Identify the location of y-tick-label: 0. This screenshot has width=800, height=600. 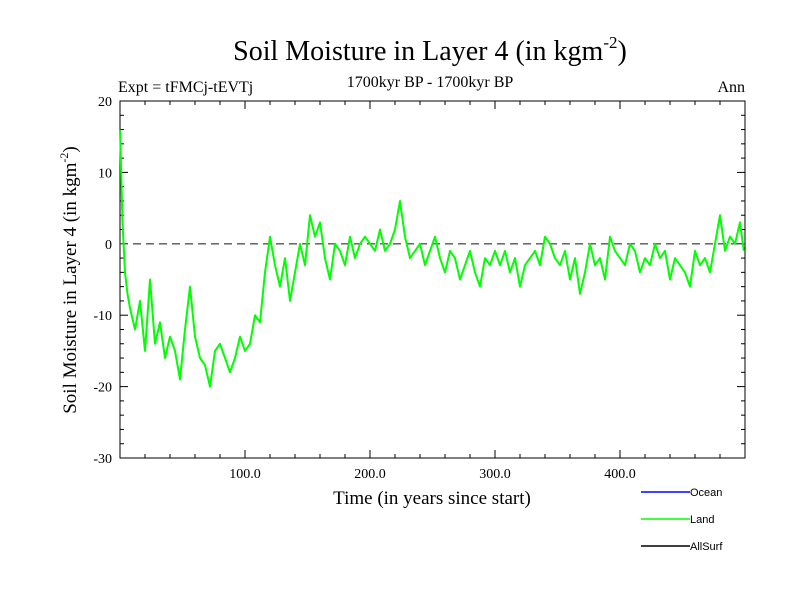
(108, 245).